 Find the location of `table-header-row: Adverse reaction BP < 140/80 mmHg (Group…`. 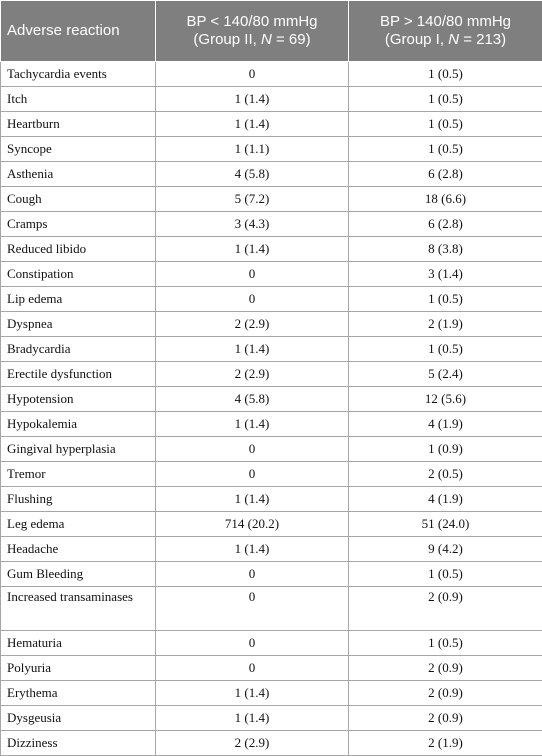

table-header-row: Adverse reaction BP < 140/80 mmHg (Group… is located at coordinates (271, 31).